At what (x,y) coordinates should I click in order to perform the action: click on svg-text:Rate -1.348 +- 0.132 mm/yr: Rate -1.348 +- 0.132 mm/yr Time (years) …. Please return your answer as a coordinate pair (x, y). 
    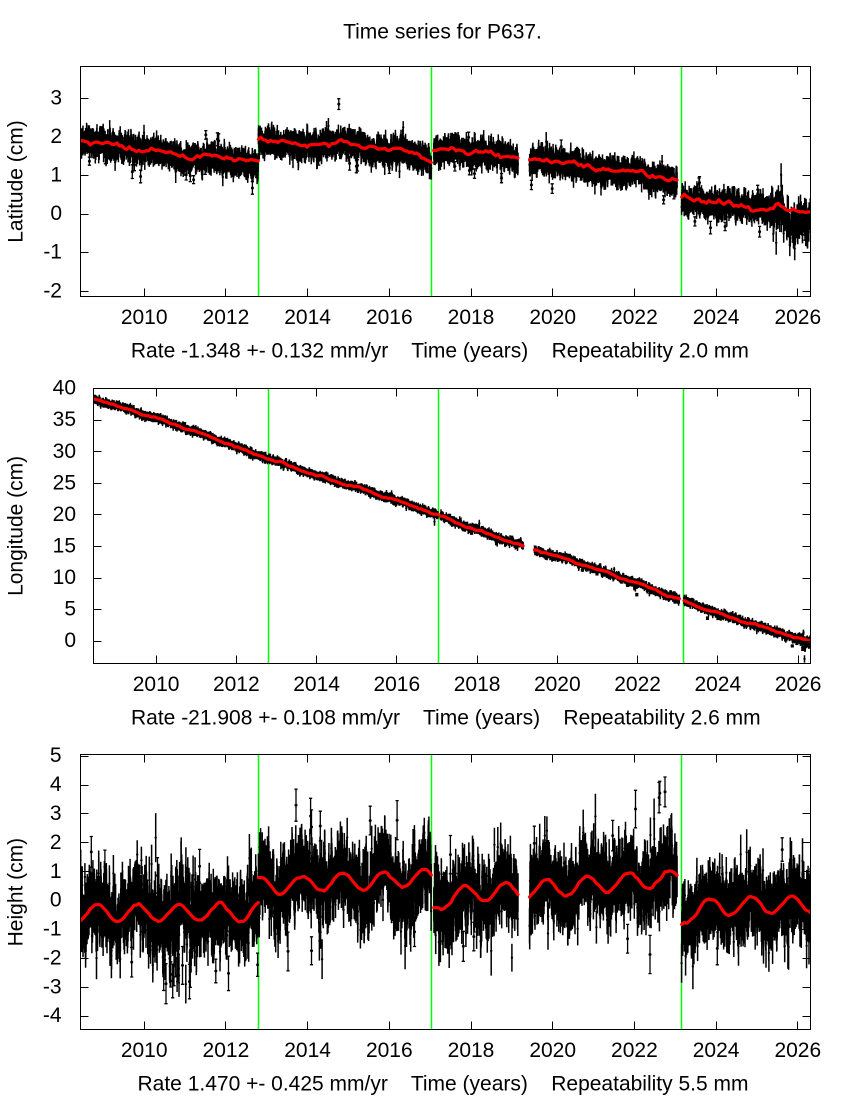
    Looking at the image, I should click on (440, 350).